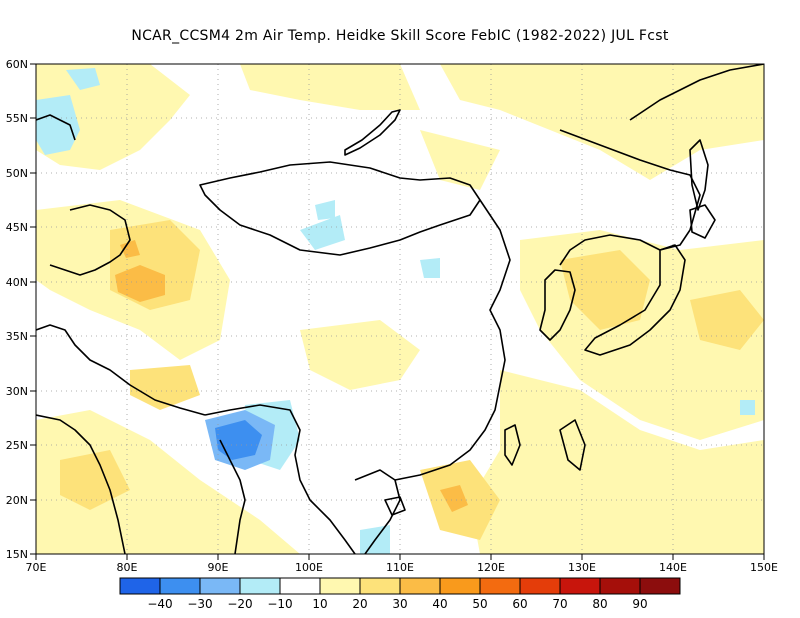 The height and width of the screenshot is (618, 800). Describe the element at coordinates (479, 604) in the screenshot. I see `legend-label: 50` at that location.